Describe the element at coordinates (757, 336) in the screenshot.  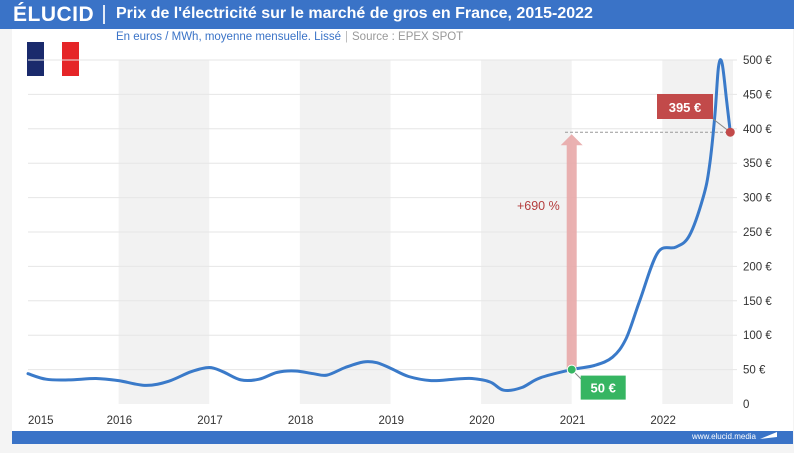
I see `y-tick-label: 100 €` at that location.